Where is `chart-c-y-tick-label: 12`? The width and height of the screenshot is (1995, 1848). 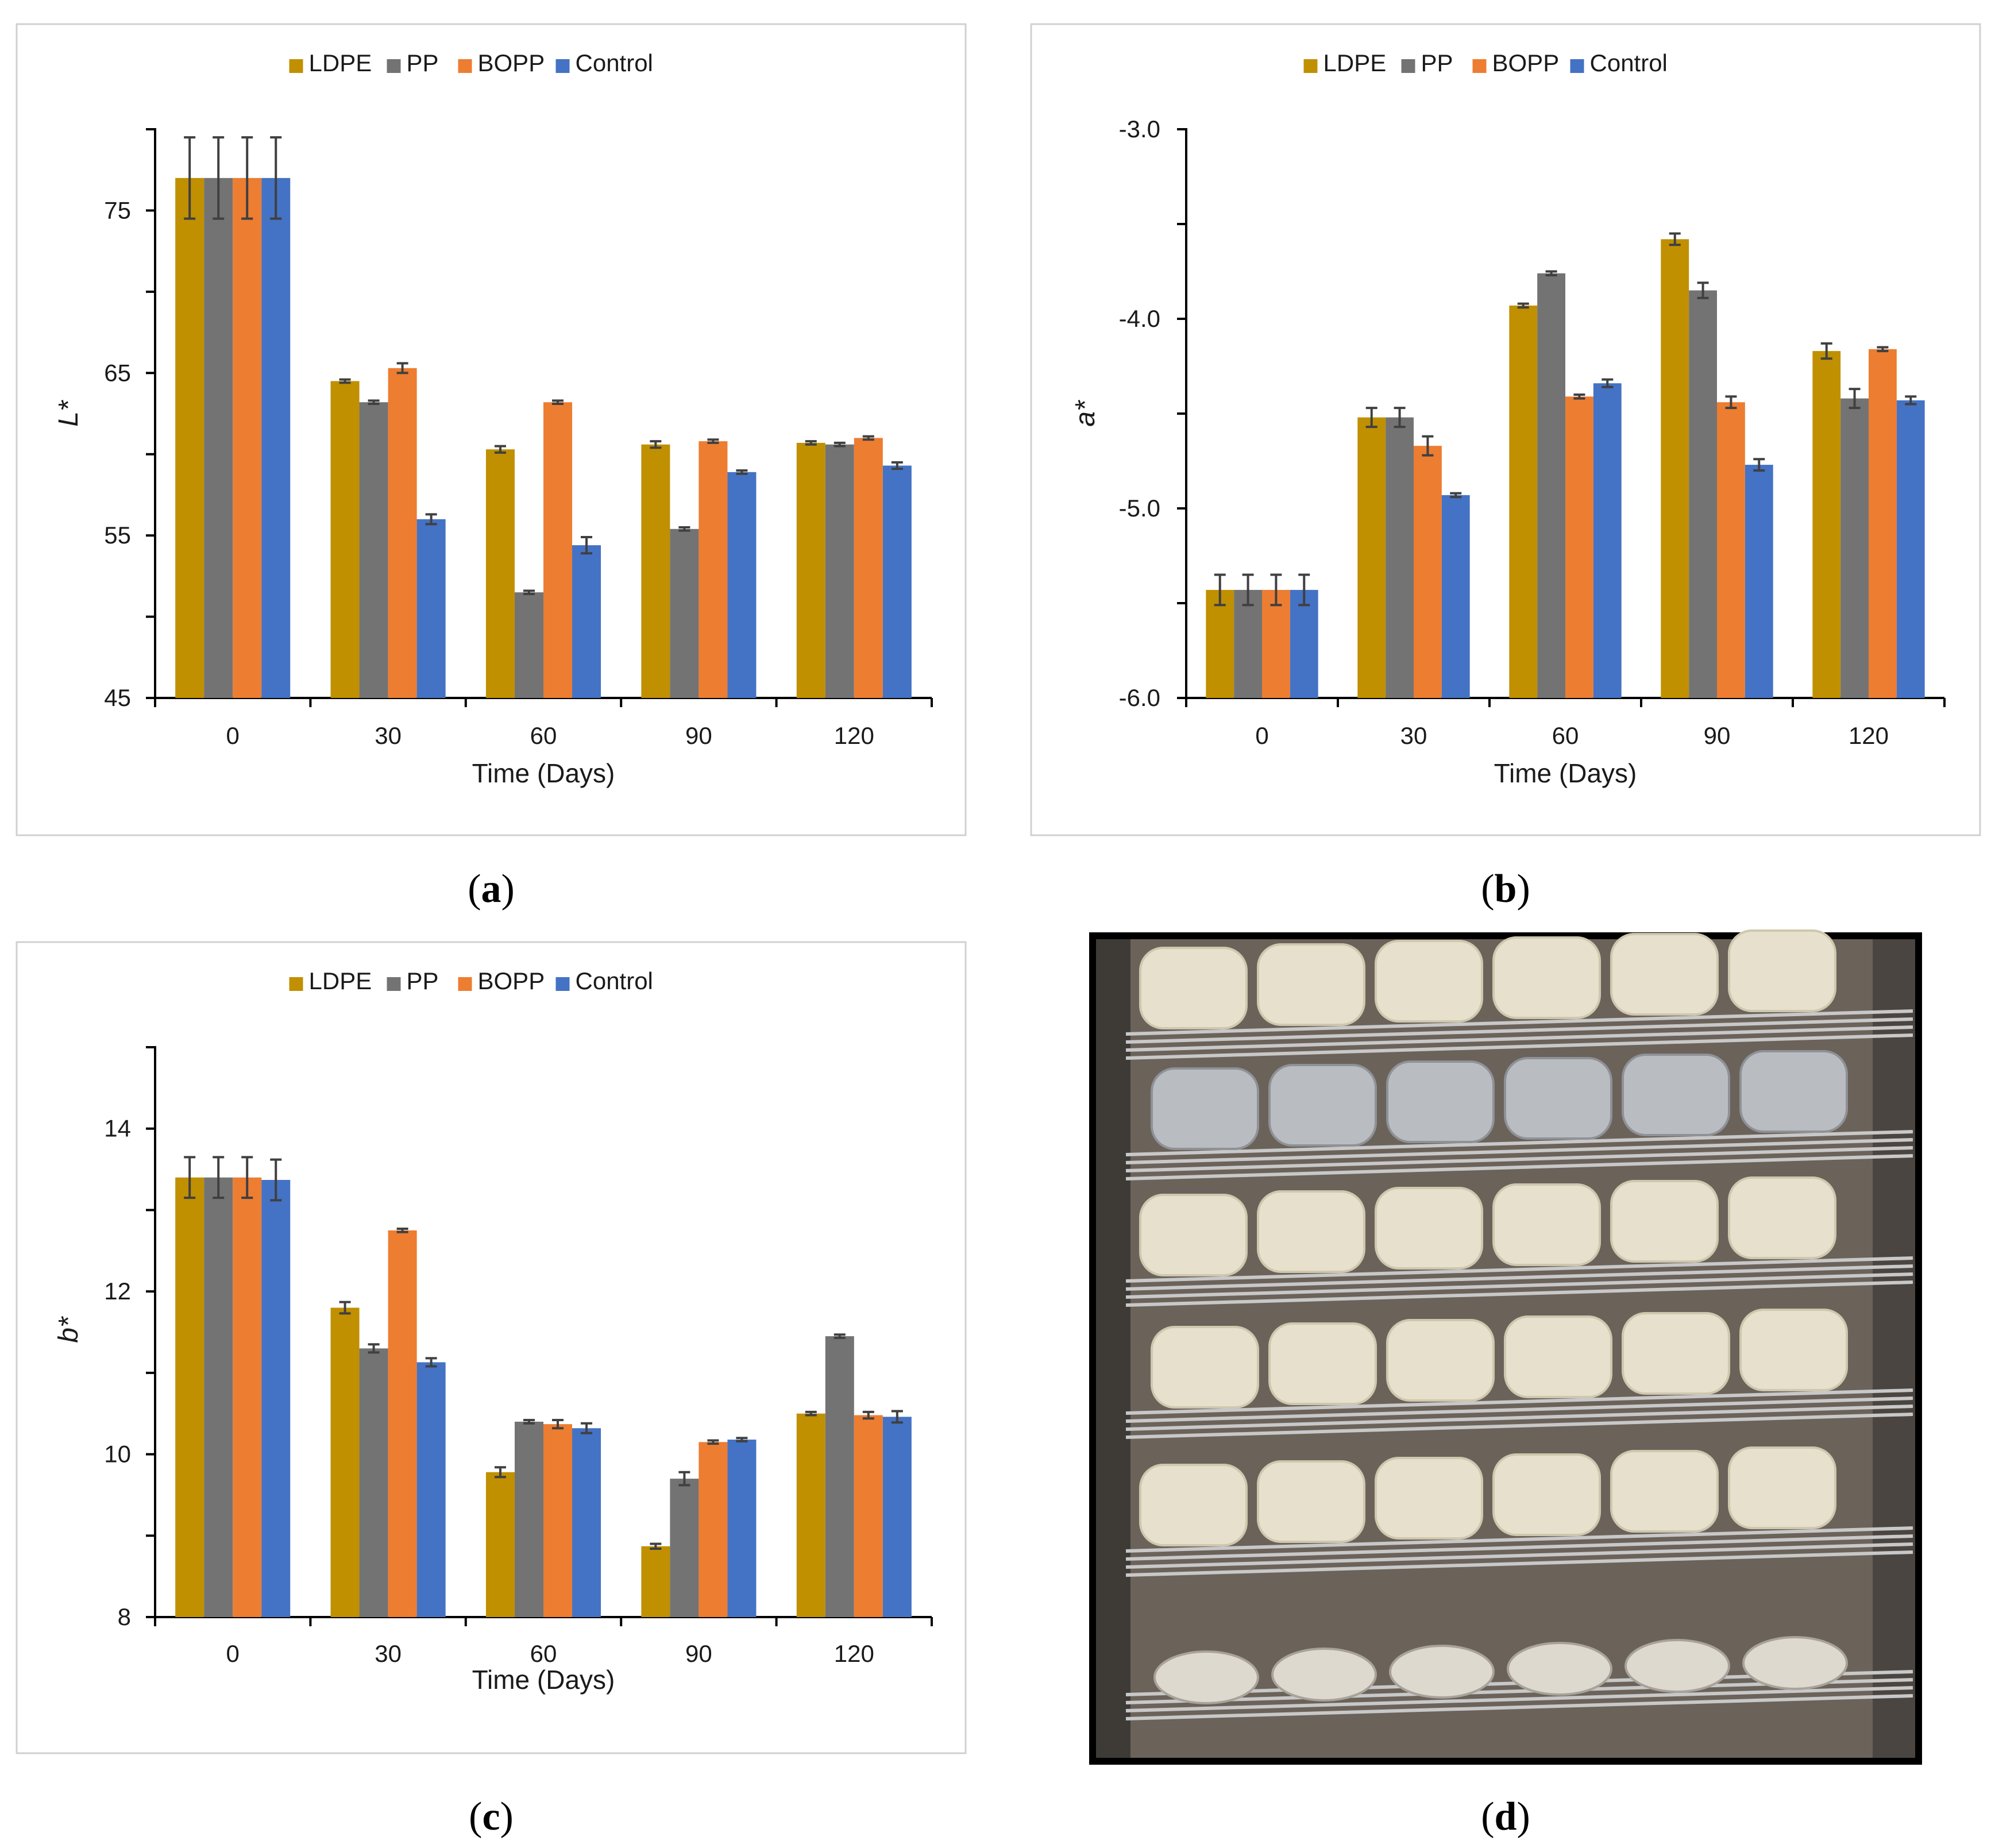
chart-c-y-tick-label: 12 is located at coordinates (117, 1291).